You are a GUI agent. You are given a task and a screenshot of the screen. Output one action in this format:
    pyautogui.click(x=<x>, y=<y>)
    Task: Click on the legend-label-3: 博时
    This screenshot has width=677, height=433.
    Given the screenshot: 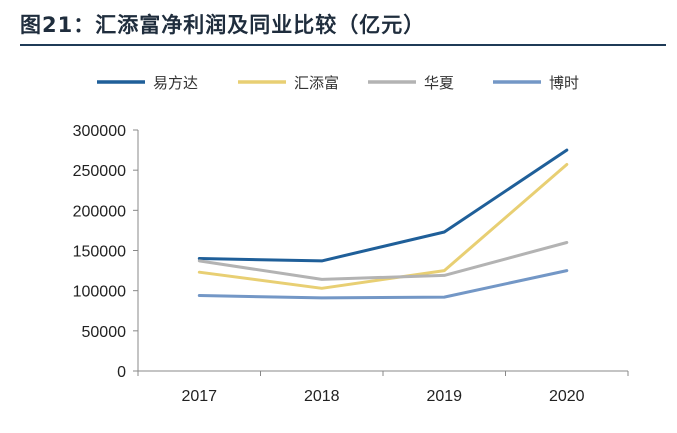 What is the action you would take?
    pyautogui.click(x=564, y=83)
    